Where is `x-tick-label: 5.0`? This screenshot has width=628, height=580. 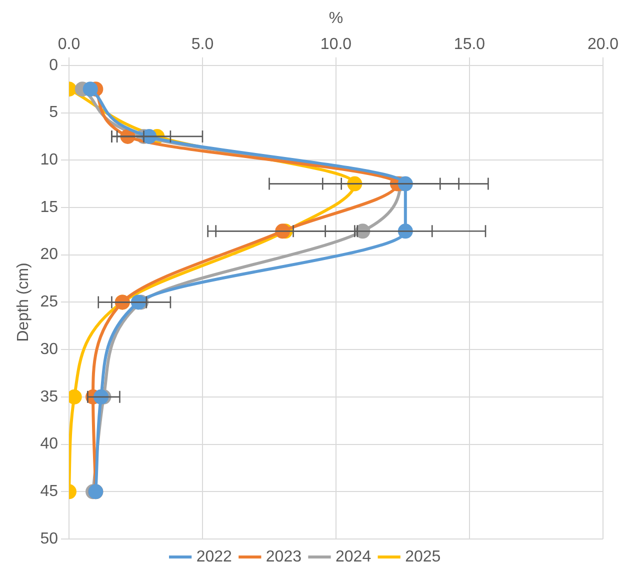
x-tick-label: 5.0 is located at coordinates (202, 45).